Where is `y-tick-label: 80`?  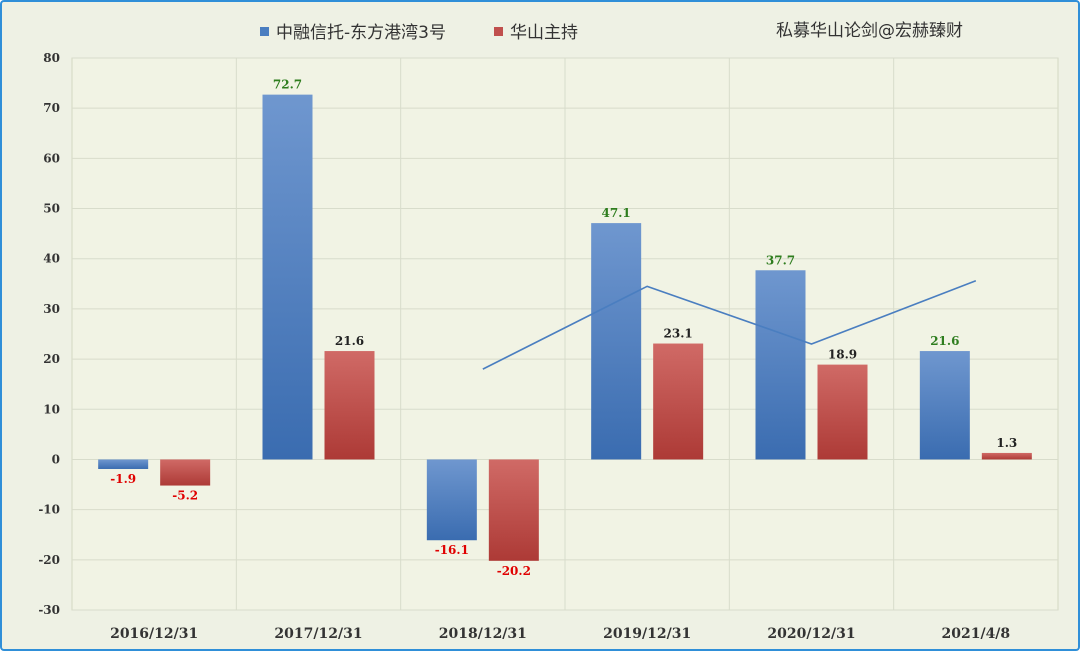
y-tick-label: 80 is located at coordinates (51, 58).